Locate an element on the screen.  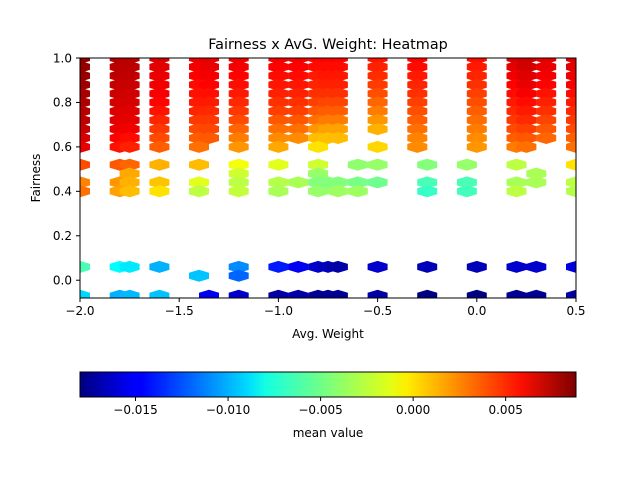
y-tick-label: 0.8 is located at coordinates (62, 103).